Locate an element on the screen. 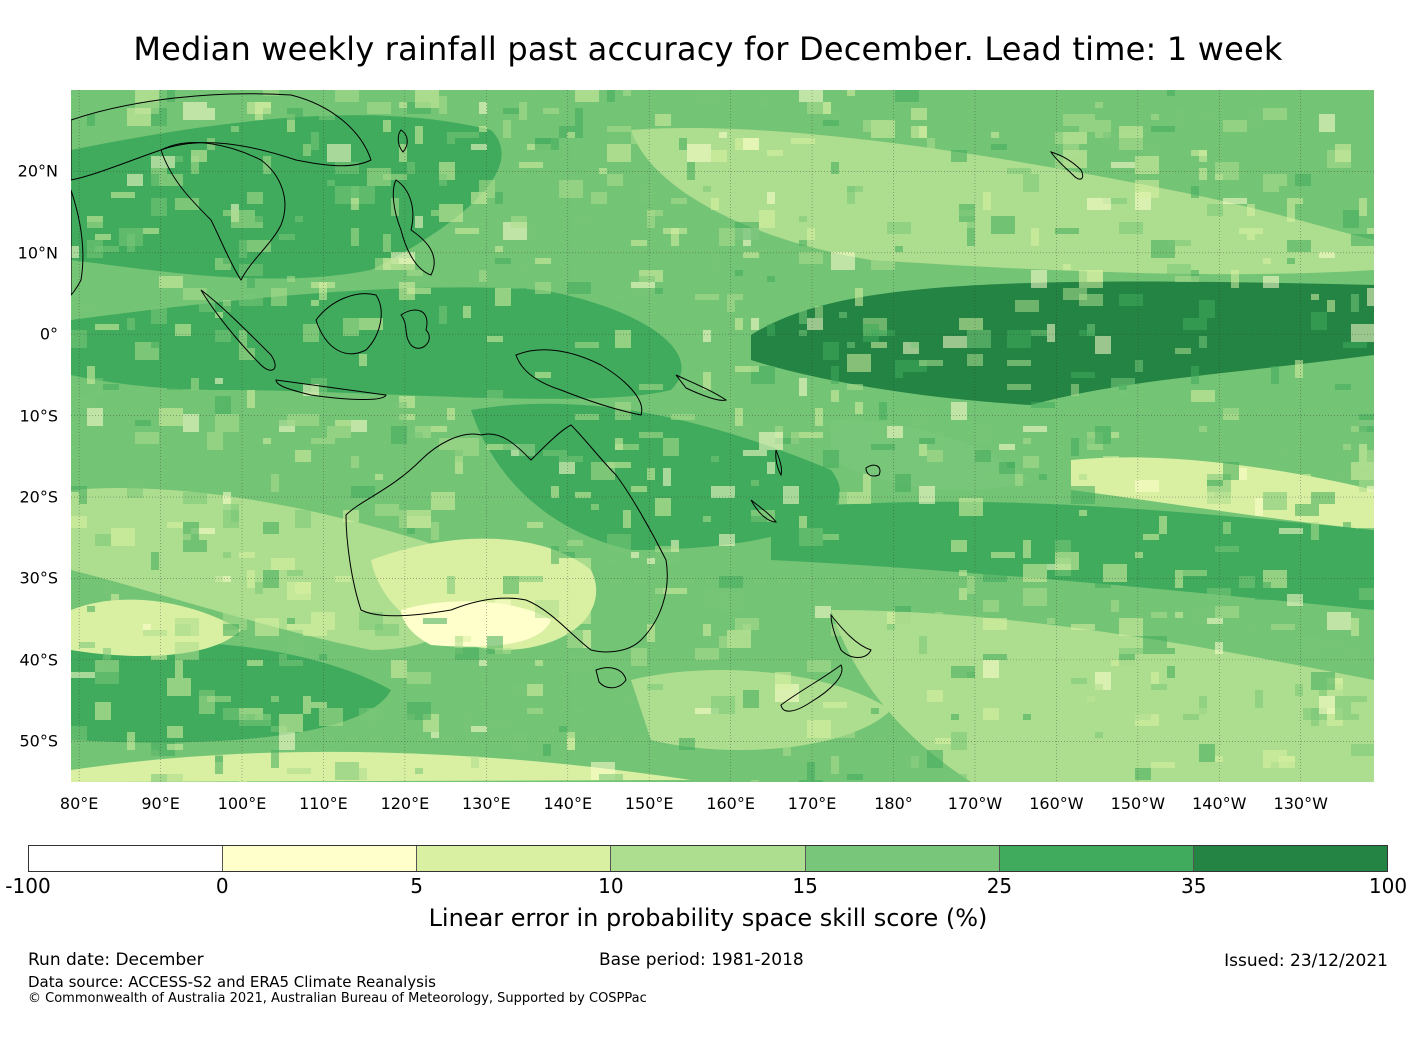  lat-label: 0° is located at coordinates (48, 334).